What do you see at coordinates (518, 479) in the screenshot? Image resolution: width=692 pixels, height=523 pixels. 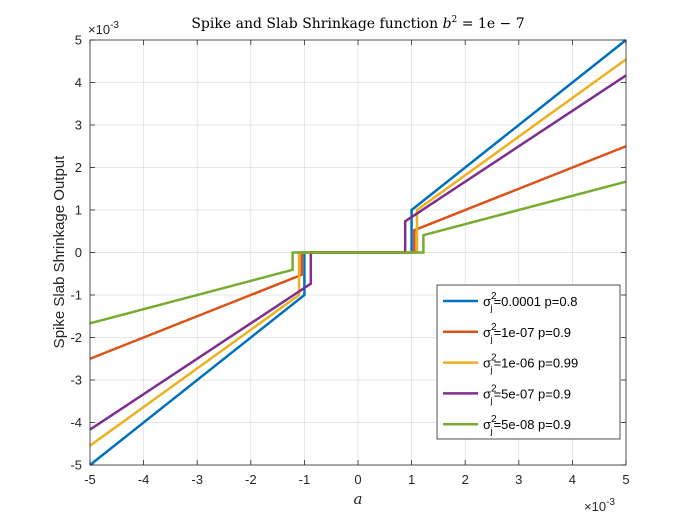 I see `x-tick-label: 3` at bounding box center [518, 479].